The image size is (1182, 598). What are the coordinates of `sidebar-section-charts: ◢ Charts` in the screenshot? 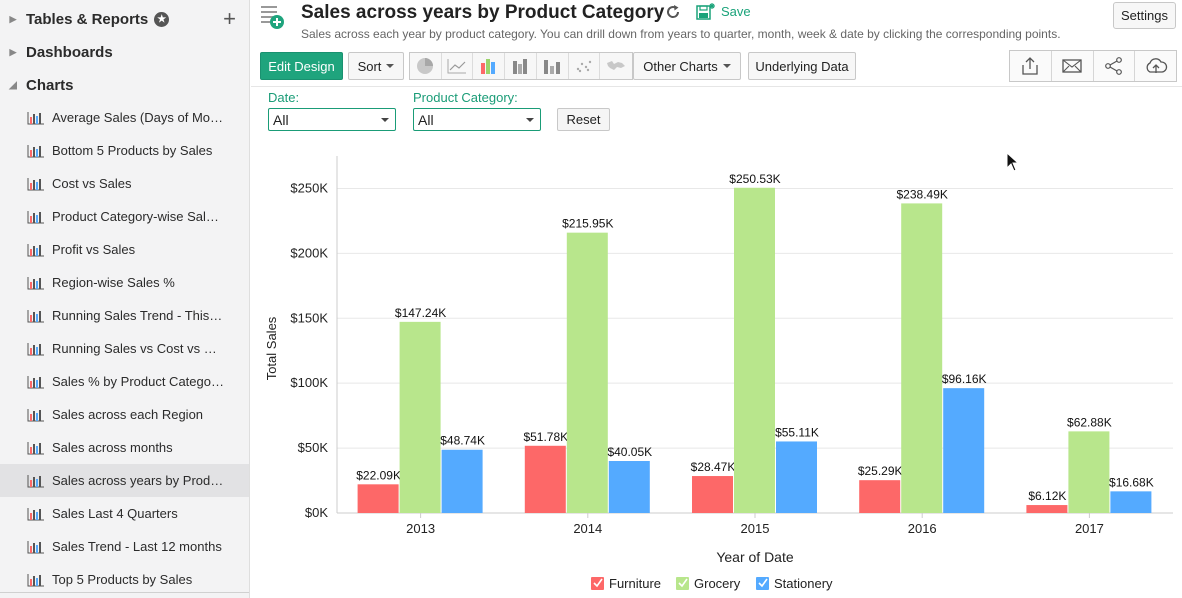 It's located at (124, 85).